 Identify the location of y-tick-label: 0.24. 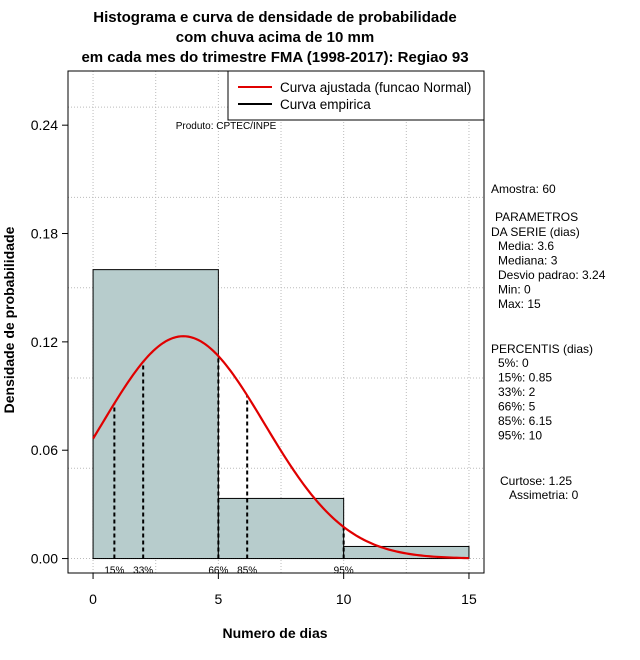
(44, 125).